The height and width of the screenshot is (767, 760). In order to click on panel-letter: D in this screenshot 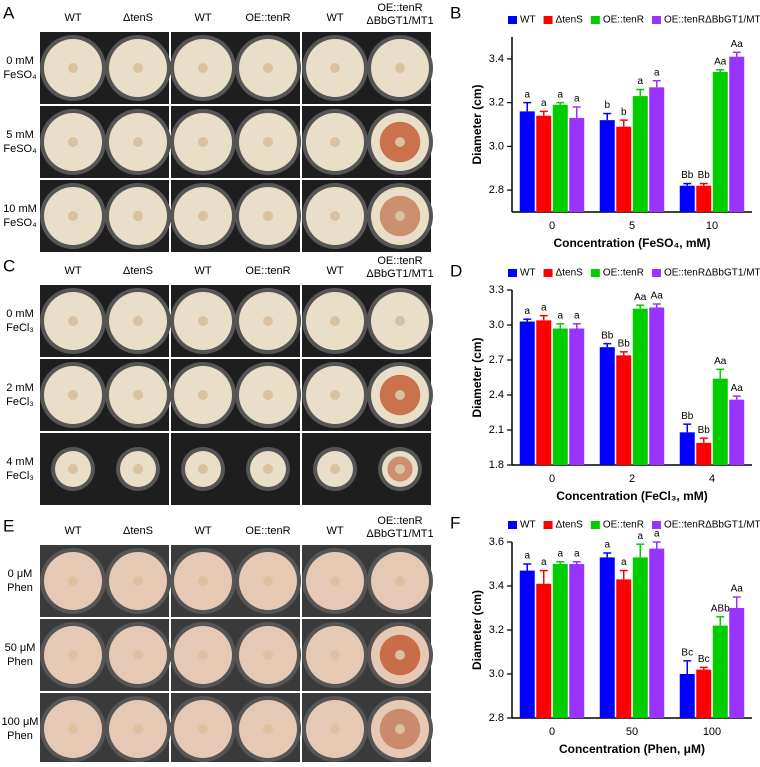, I will do `click(456, 270)`.